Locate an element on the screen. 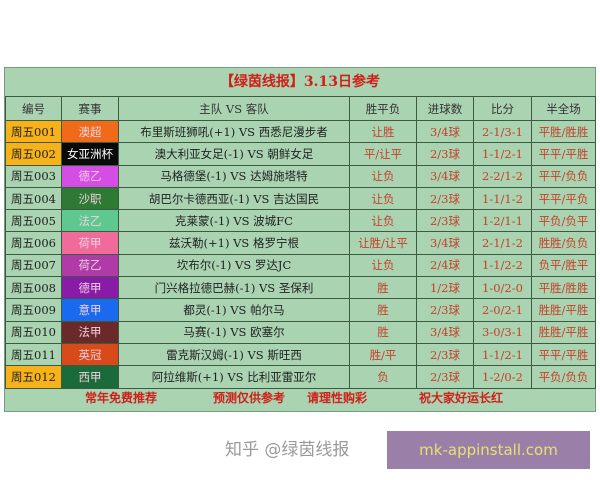 Image resolution: width=600 pixels, height=480 pixels. league: 意甲 is located at coordinates (90, 310).